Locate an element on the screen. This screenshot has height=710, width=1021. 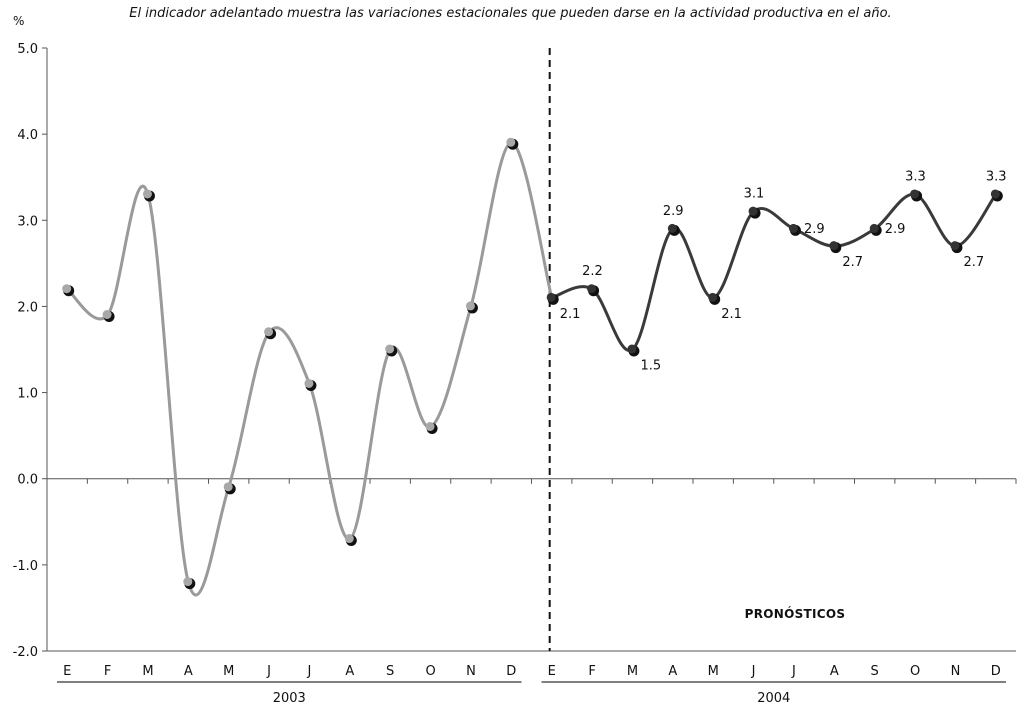
y-tick-label: 4.0 is located at coordinates (27, 135).